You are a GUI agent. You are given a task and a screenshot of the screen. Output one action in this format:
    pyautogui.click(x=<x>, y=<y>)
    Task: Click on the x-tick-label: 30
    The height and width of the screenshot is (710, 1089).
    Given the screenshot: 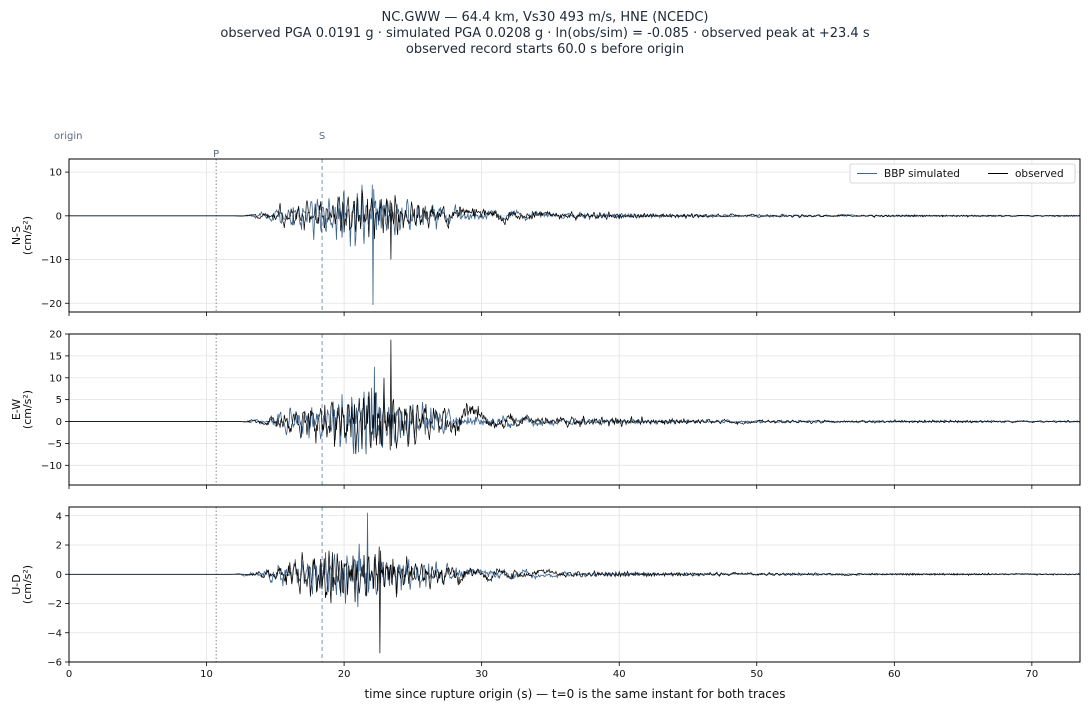 What is the action you would take?
    pyautogui.click(x=481, y=674)
    